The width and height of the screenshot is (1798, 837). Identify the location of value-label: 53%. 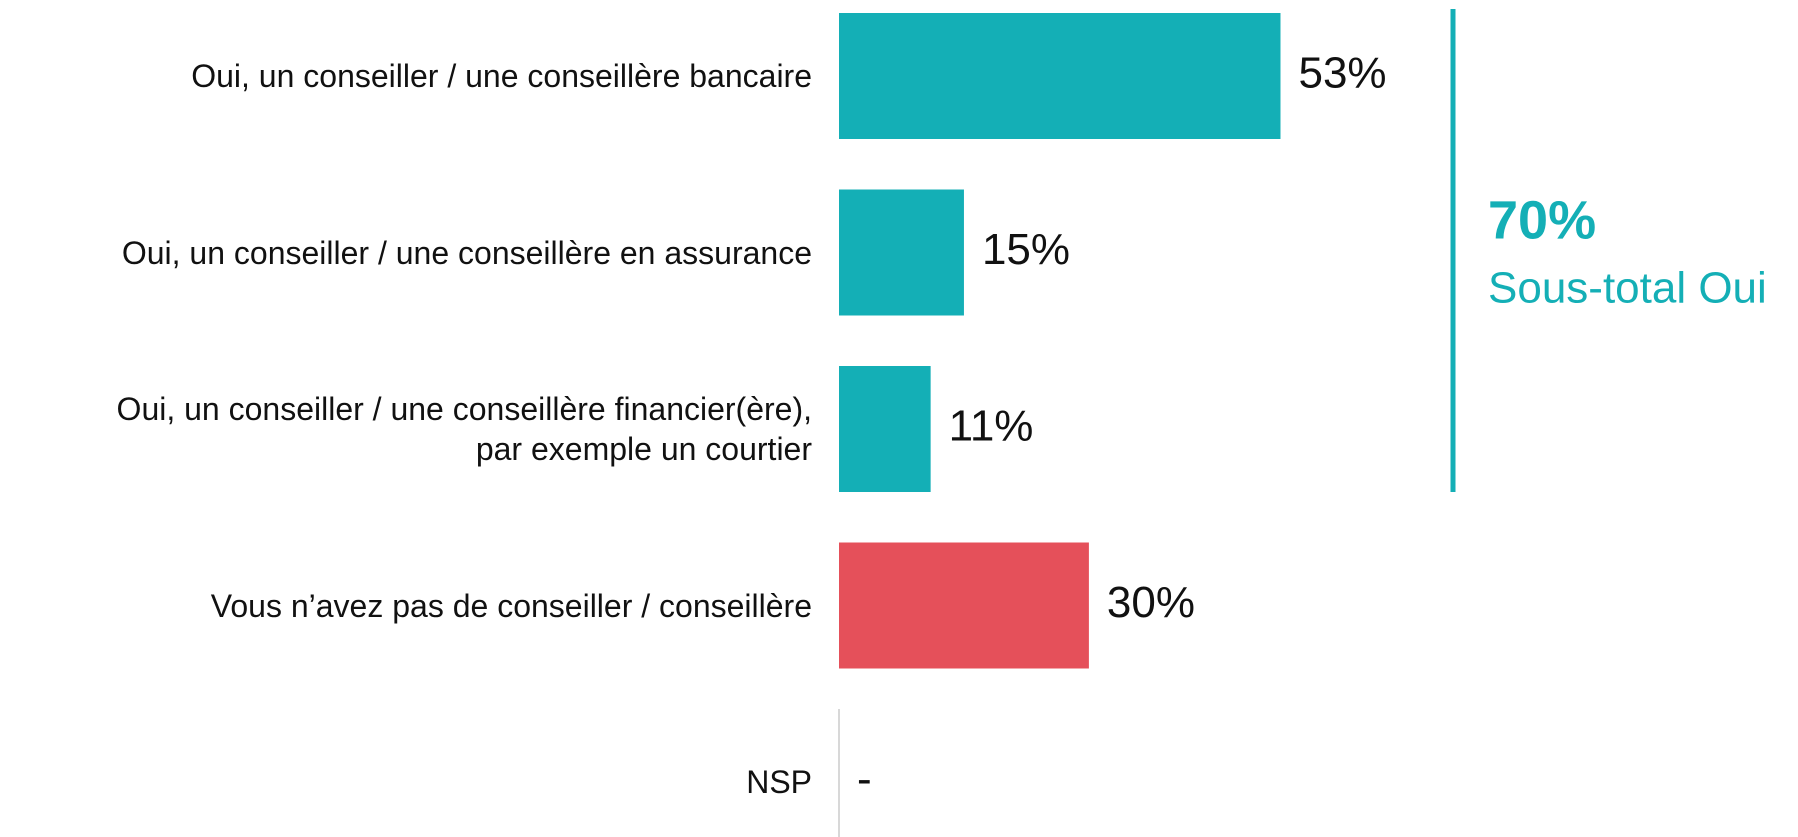
(1342, 73).